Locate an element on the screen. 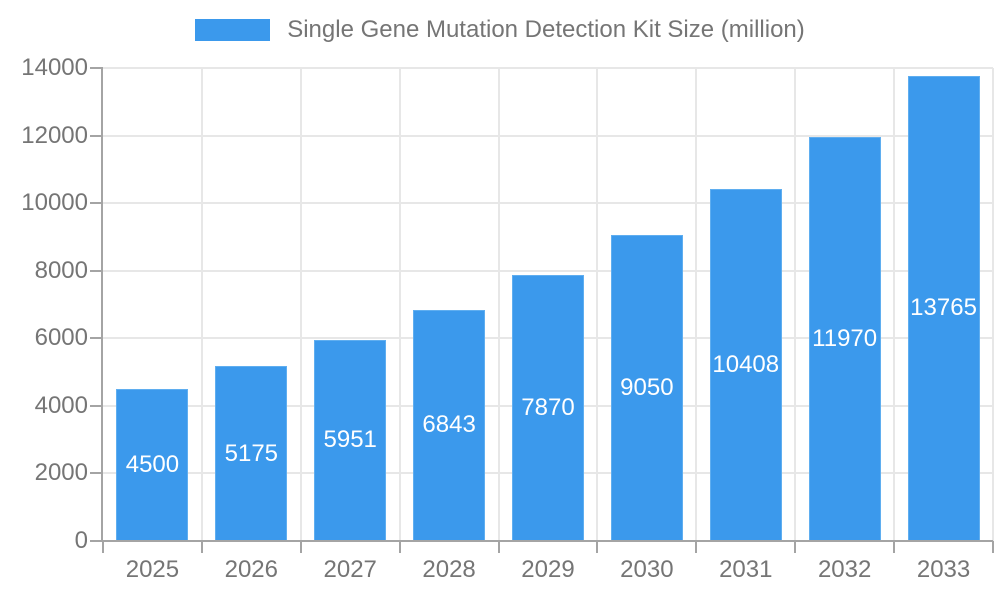  bar-2028: 6843 is located at coordinates (449, 425).